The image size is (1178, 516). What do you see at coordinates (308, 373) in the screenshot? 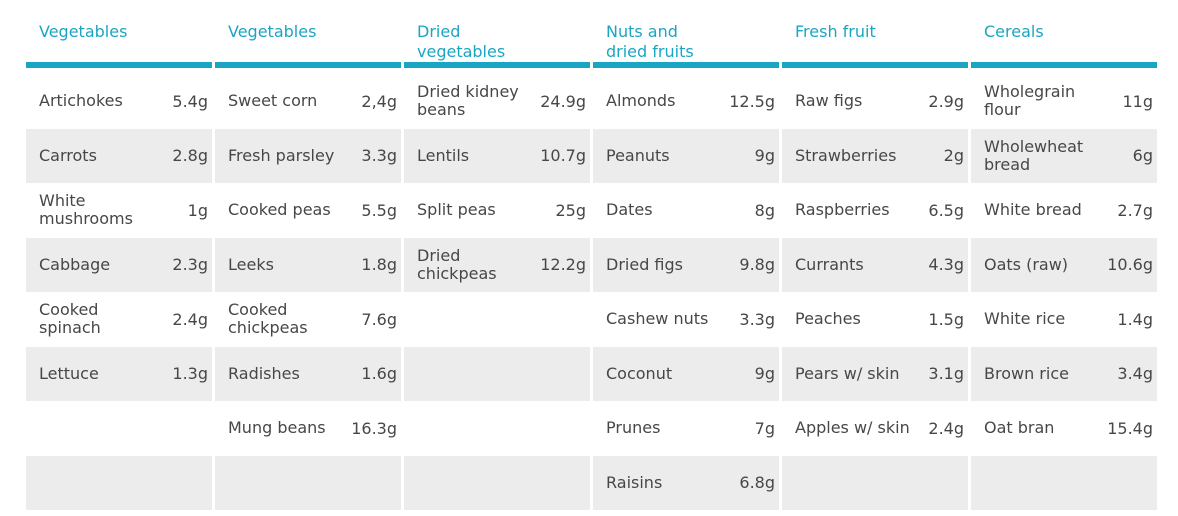
I see `table-row: Radishes 1.6g` at bounding box center [308, 373].